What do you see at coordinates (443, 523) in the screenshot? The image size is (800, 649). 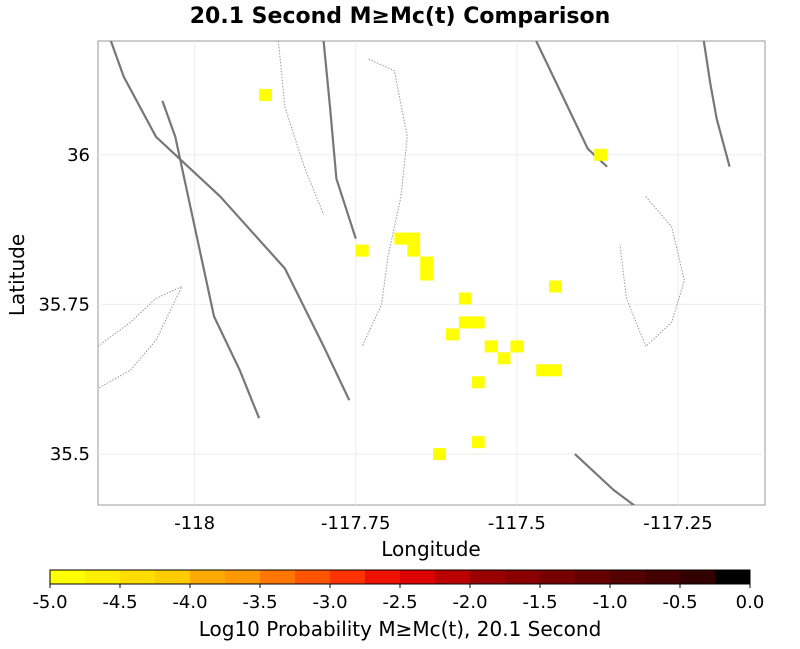 I see `x-axis-ticks: -118 -117.75 -117.5 -117.25` at bounding box center [443, 523].